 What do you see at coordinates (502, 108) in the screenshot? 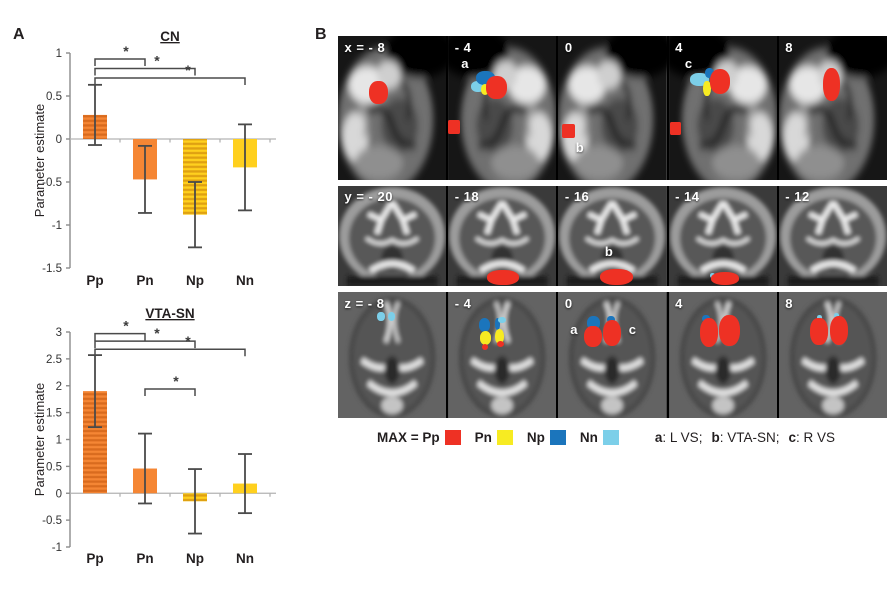
I see `brain-slice-sagittal--4: a- 4` at bounding box center [502, 108].